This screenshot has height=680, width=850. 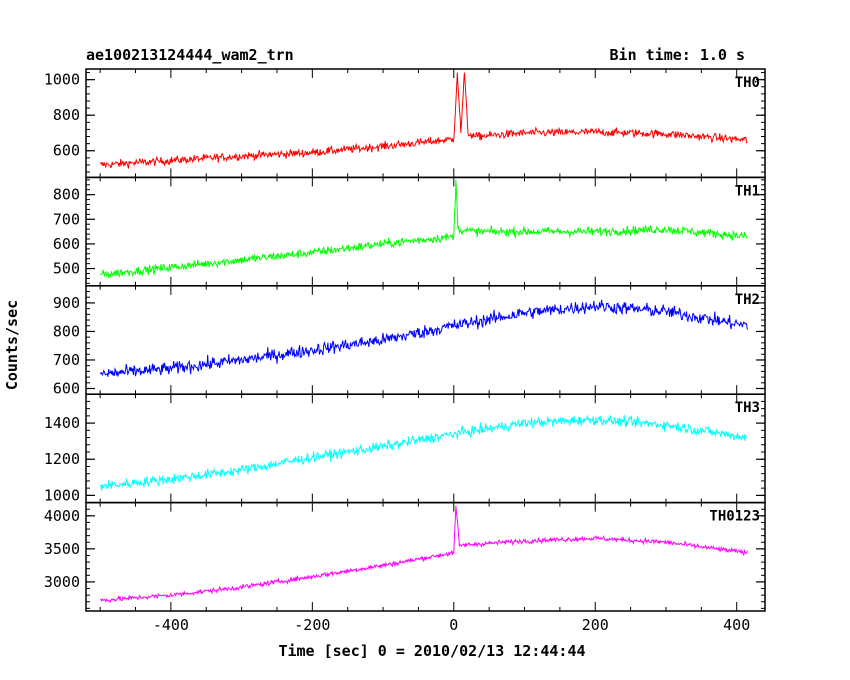 I want to click on y-axis-label: Counts/sec, so click(x=12, y=345).